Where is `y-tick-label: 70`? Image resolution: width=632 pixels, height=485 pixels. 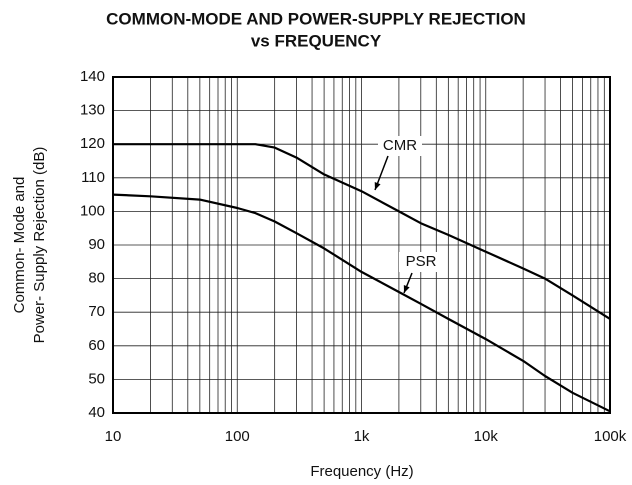
y-tick-label: 70 is located at coordinates (96, 311).